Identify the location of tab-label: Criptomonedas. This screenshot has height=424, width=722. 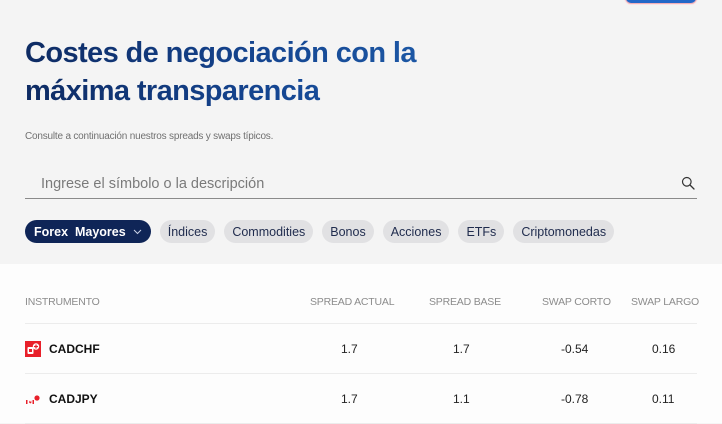
(564, 231).